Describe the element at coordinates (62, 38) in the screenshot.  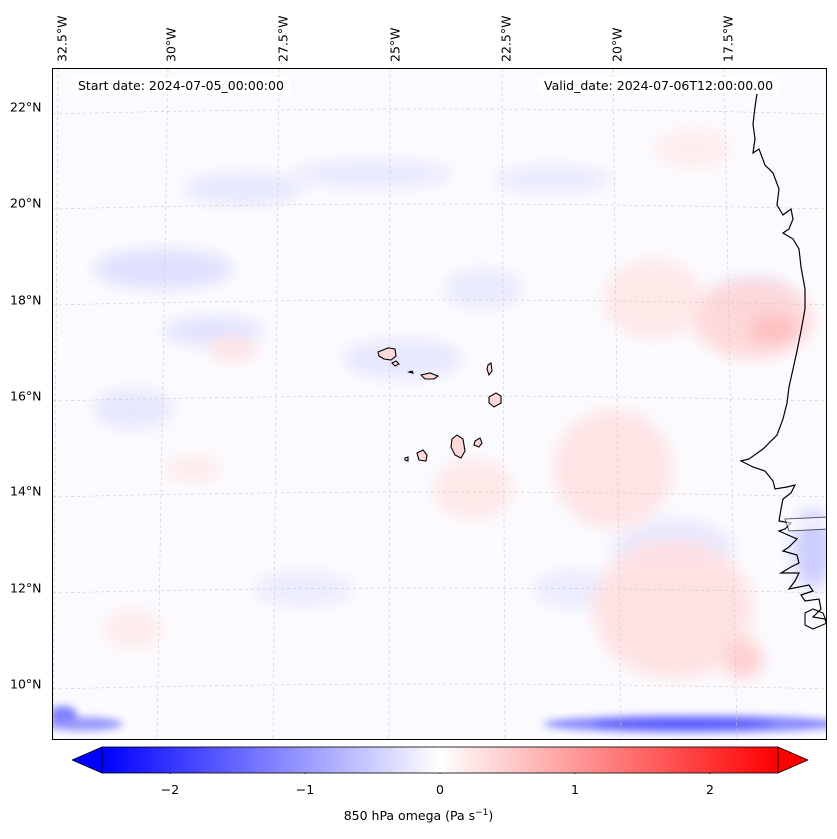
I see `lon-label-32-5w: 32.5°W` at that location.